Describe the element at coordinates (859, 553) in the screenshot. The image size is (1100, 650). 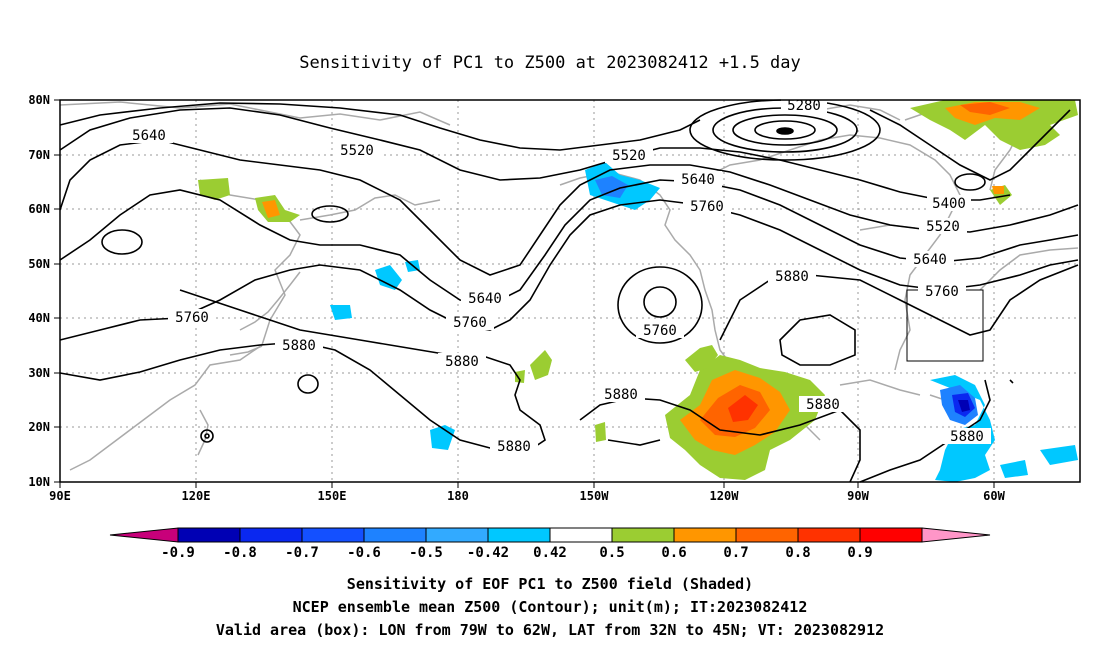
I see `colorbar-label: 0.9` at that location.